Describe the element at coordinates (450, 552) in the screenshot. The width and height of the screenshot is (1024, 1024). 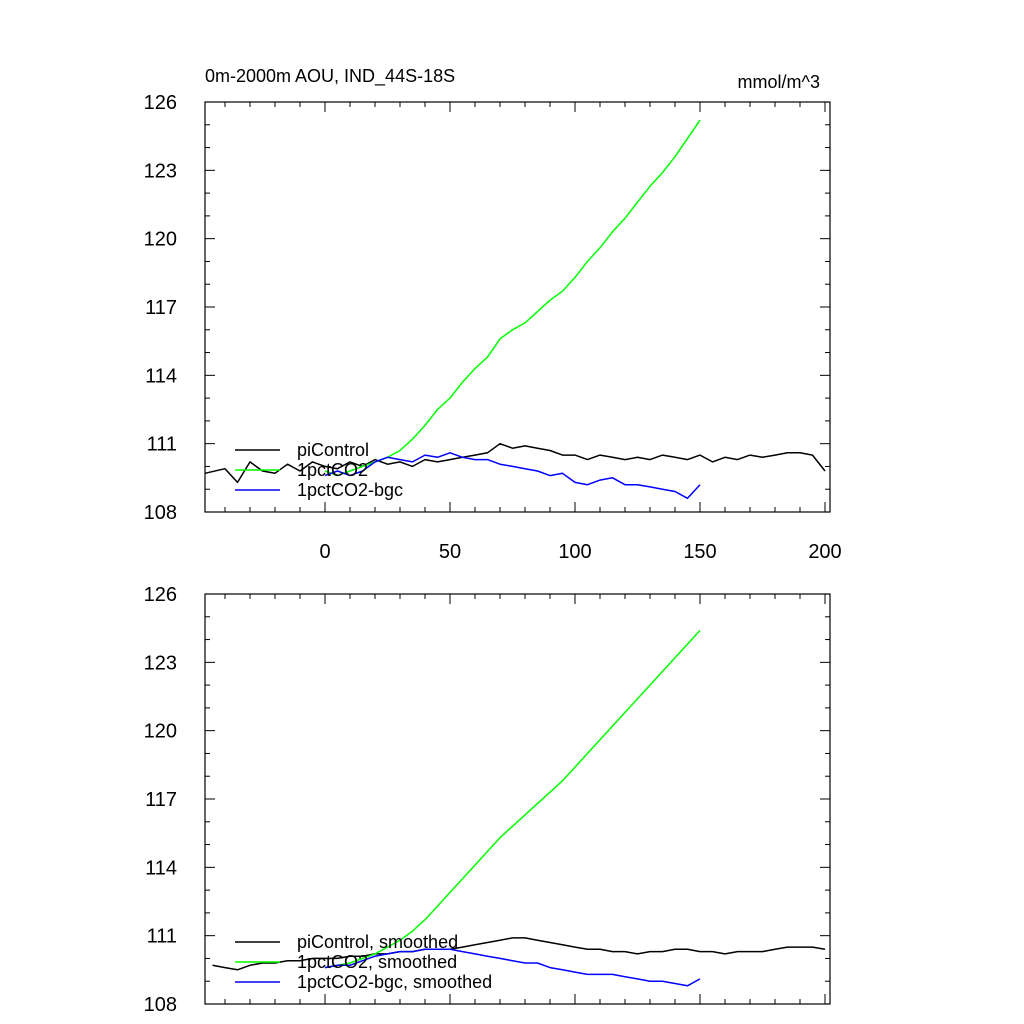
I see `x-tick-label: 50` at that location.